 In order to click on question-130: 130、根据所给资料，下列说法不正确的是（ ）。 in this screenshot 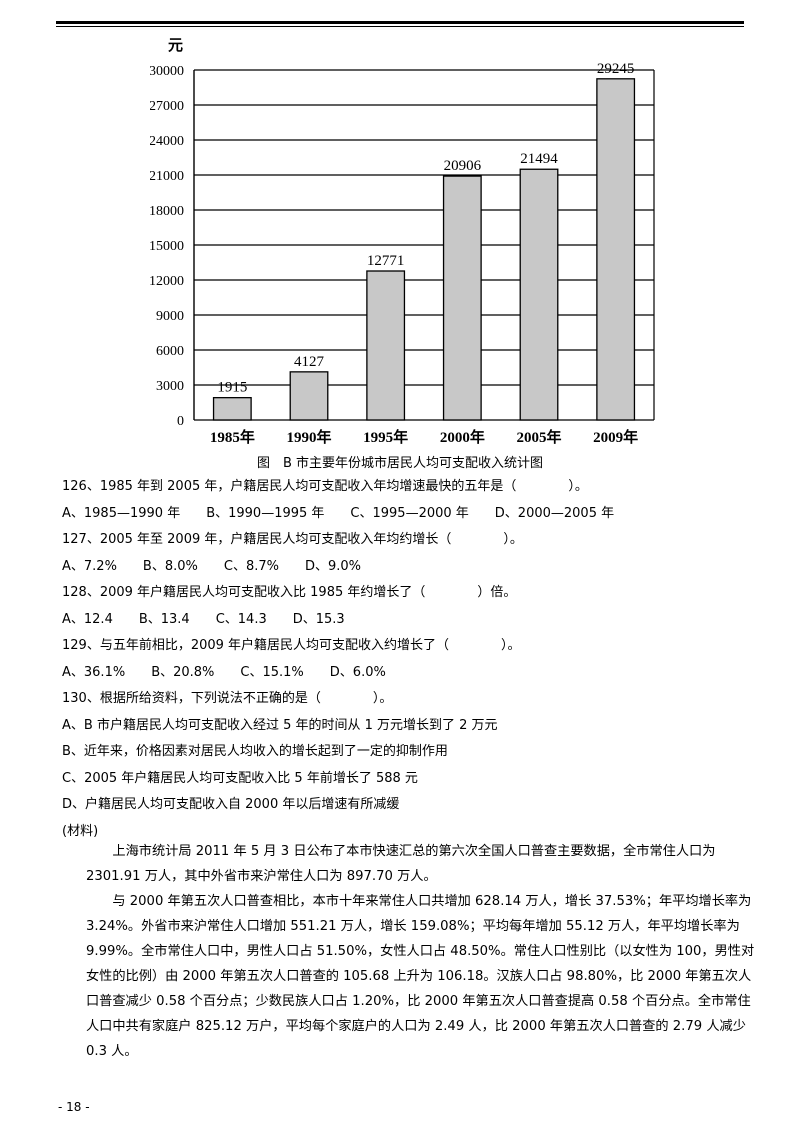, I will do `click(227, 698)`.